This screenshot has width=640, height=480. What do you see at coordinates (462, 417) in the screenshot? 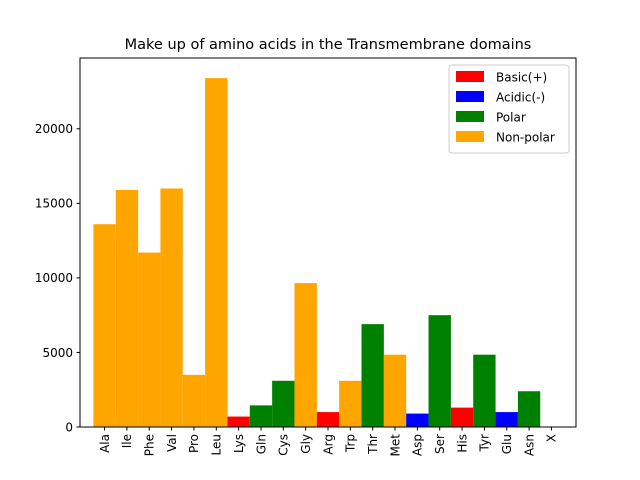
I see `bar-his` at bounding box center [462, 417].